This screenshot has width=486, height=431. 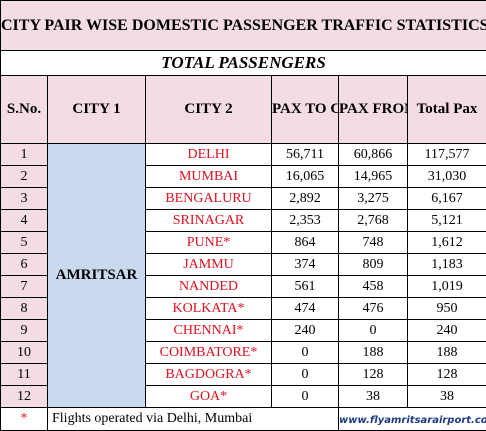 What do you see at coordinates (373, 264) in the screenshot?
I see `row-pax-from: 809` at bounding box center [373, 264].